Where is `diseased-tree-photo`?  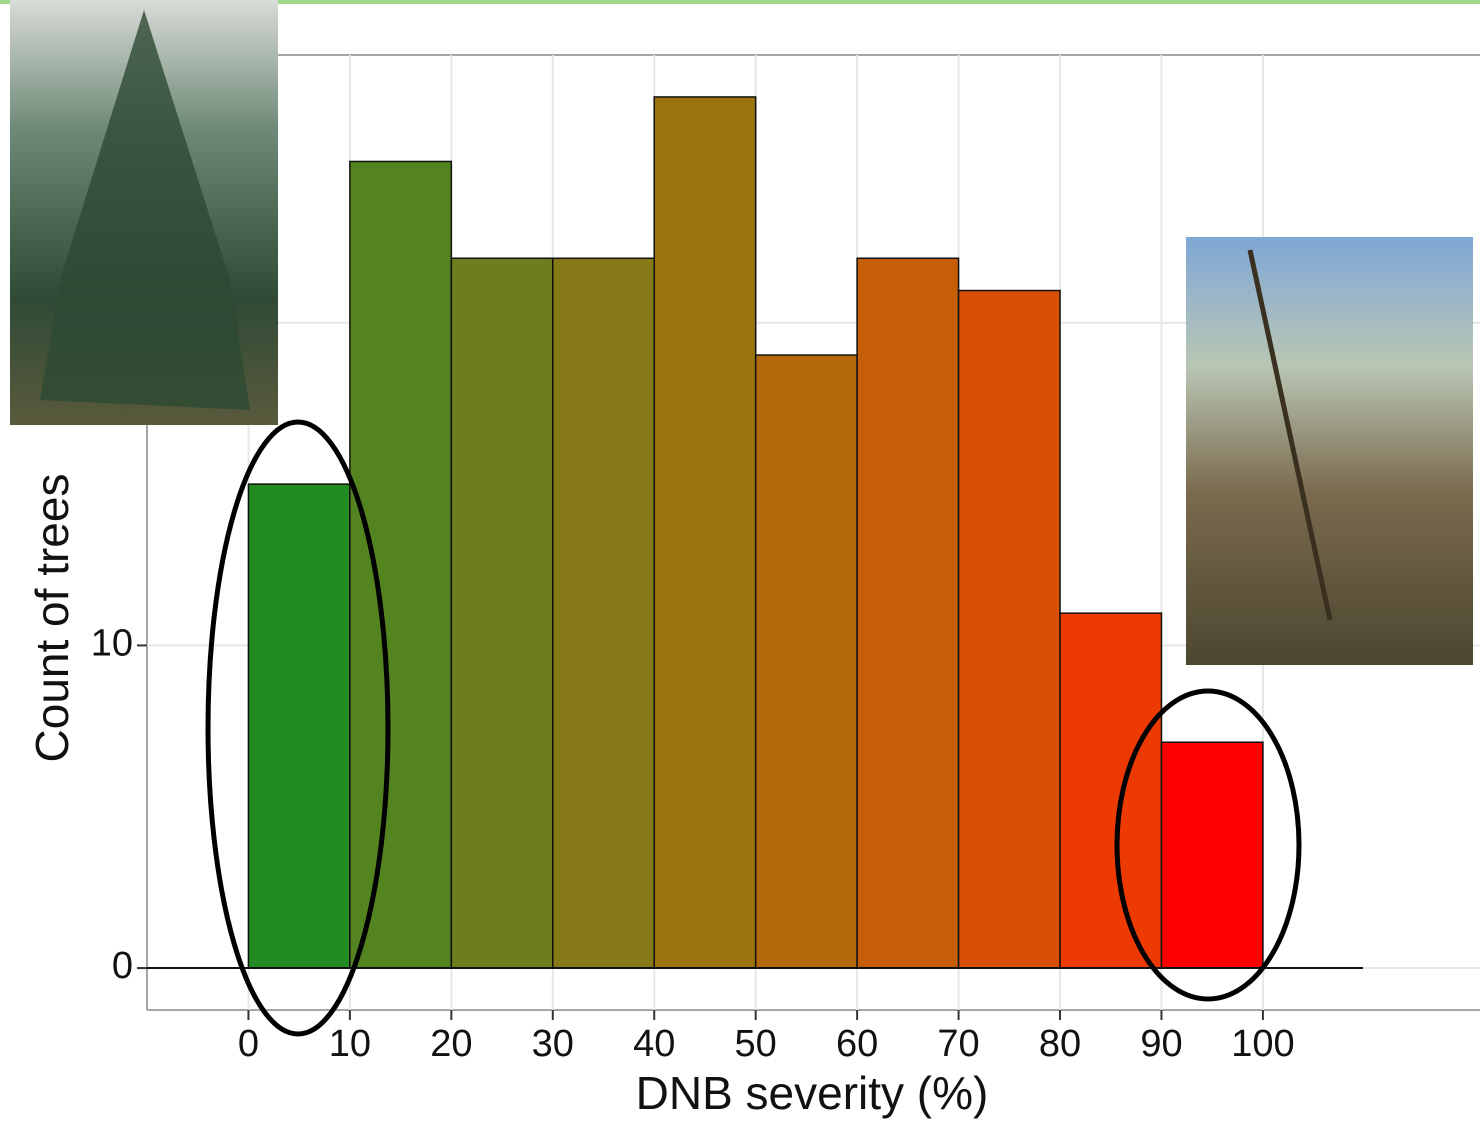
diseased-tree-photo is located at coordinates (1329, 451).